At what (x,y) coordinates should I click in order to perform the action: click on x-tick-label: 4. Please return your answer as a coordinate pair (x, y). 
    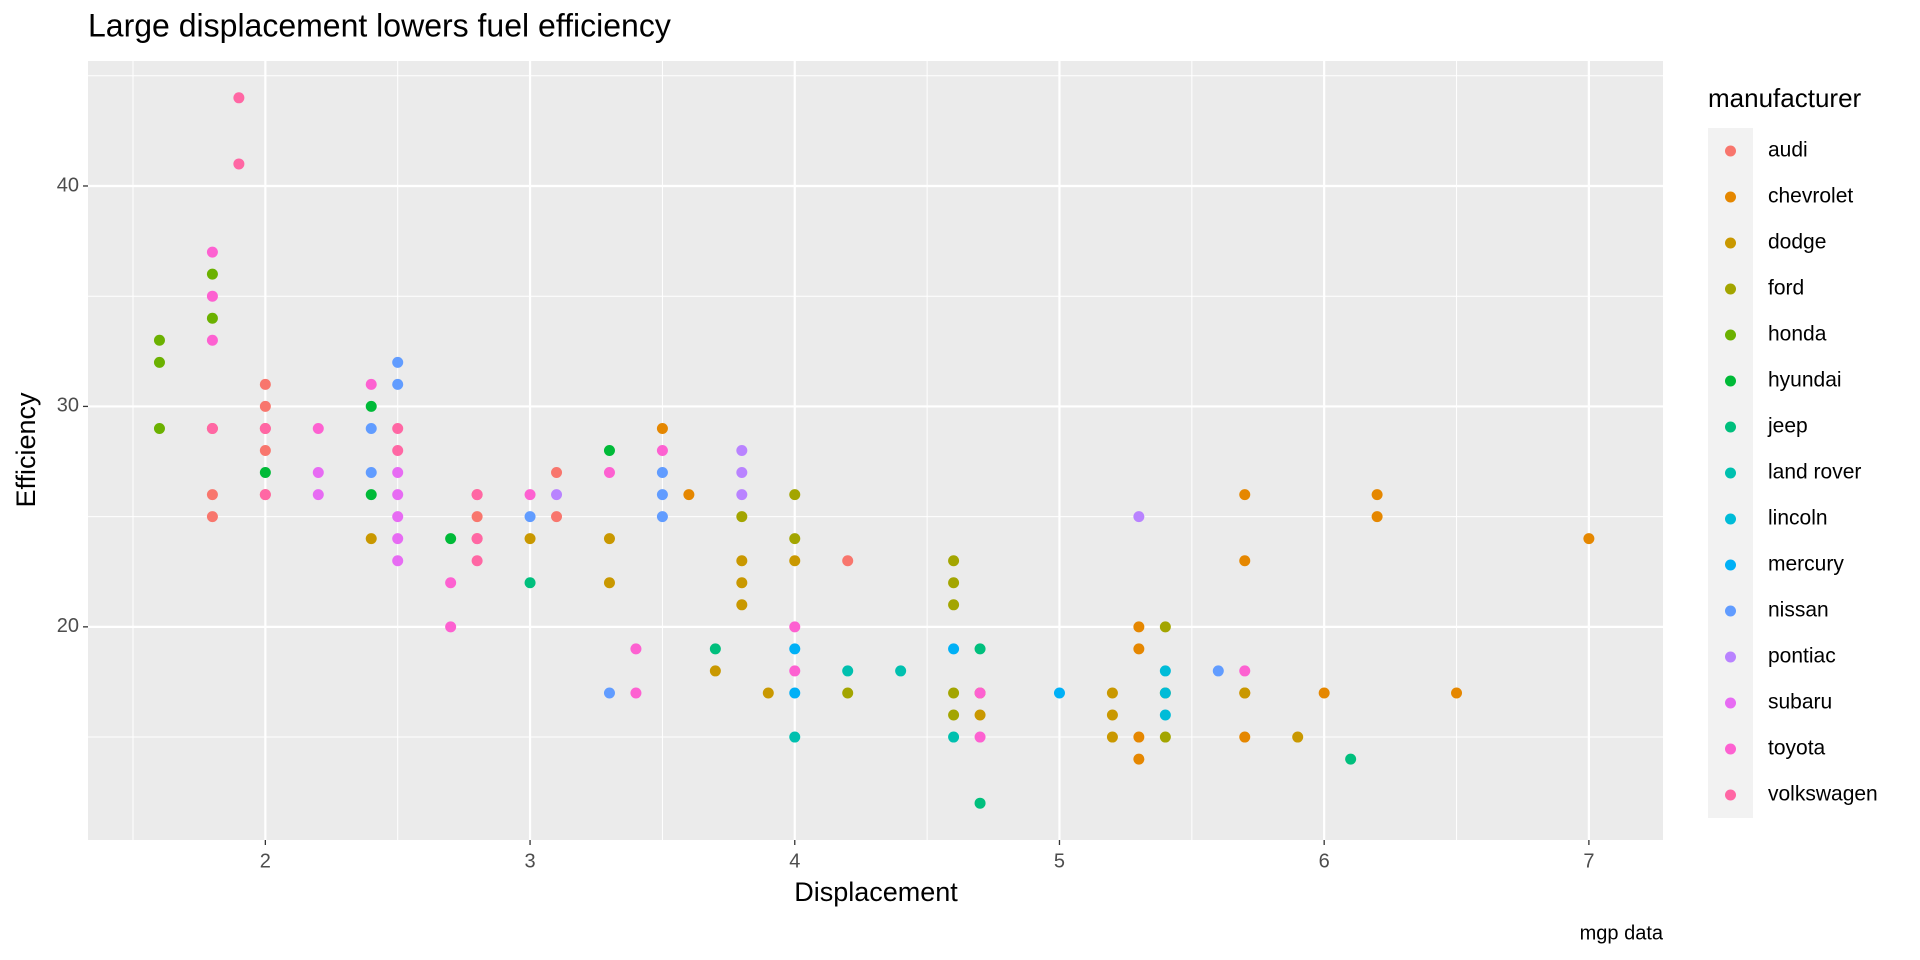
    Looking at the image, I should click on (794, 861).